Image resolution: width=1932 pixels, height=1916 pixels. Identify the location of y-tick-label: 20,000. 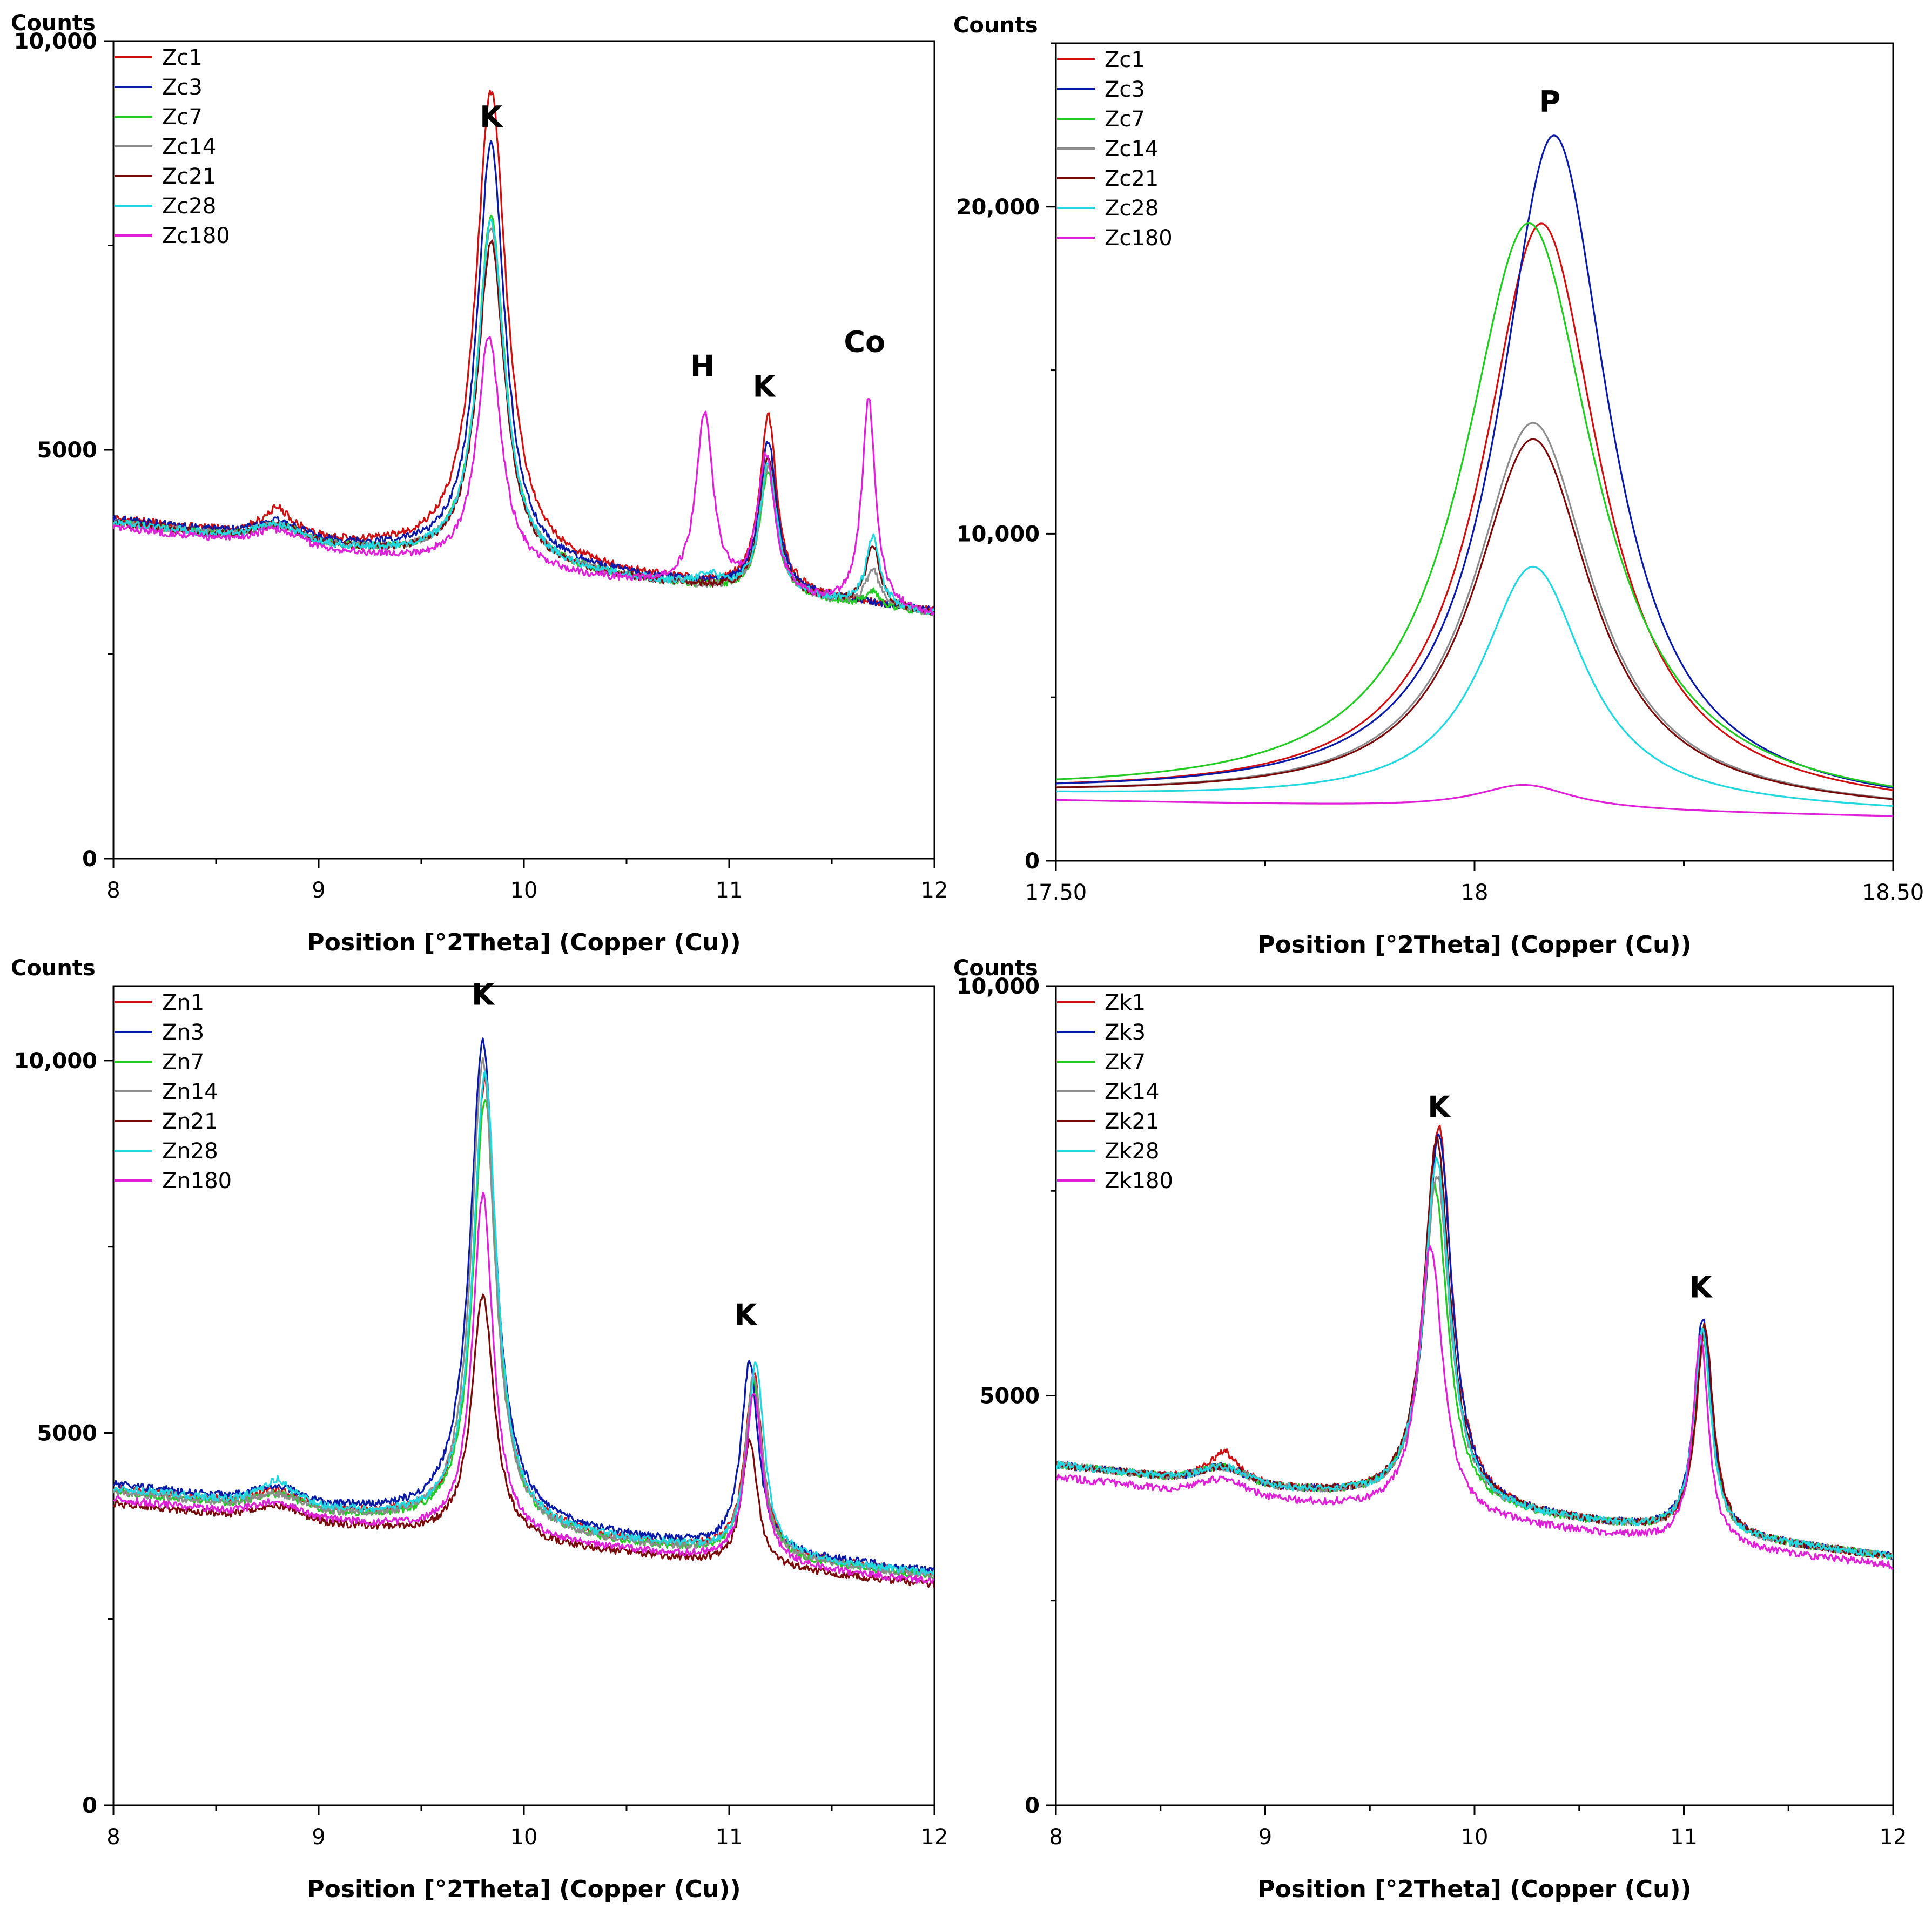
(998, 207).